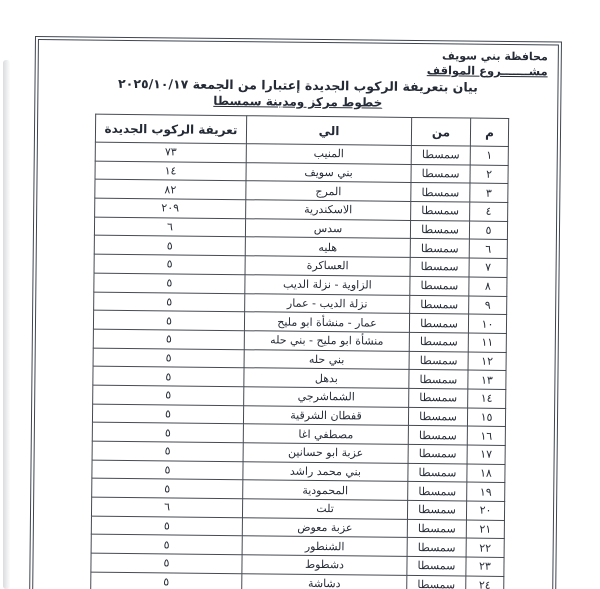 This screenshot has width=600, height=589. What do you see at coordinates (489, 132) in the screenshot?
I see `column-header-number: م` at bounding box center [489, 132].